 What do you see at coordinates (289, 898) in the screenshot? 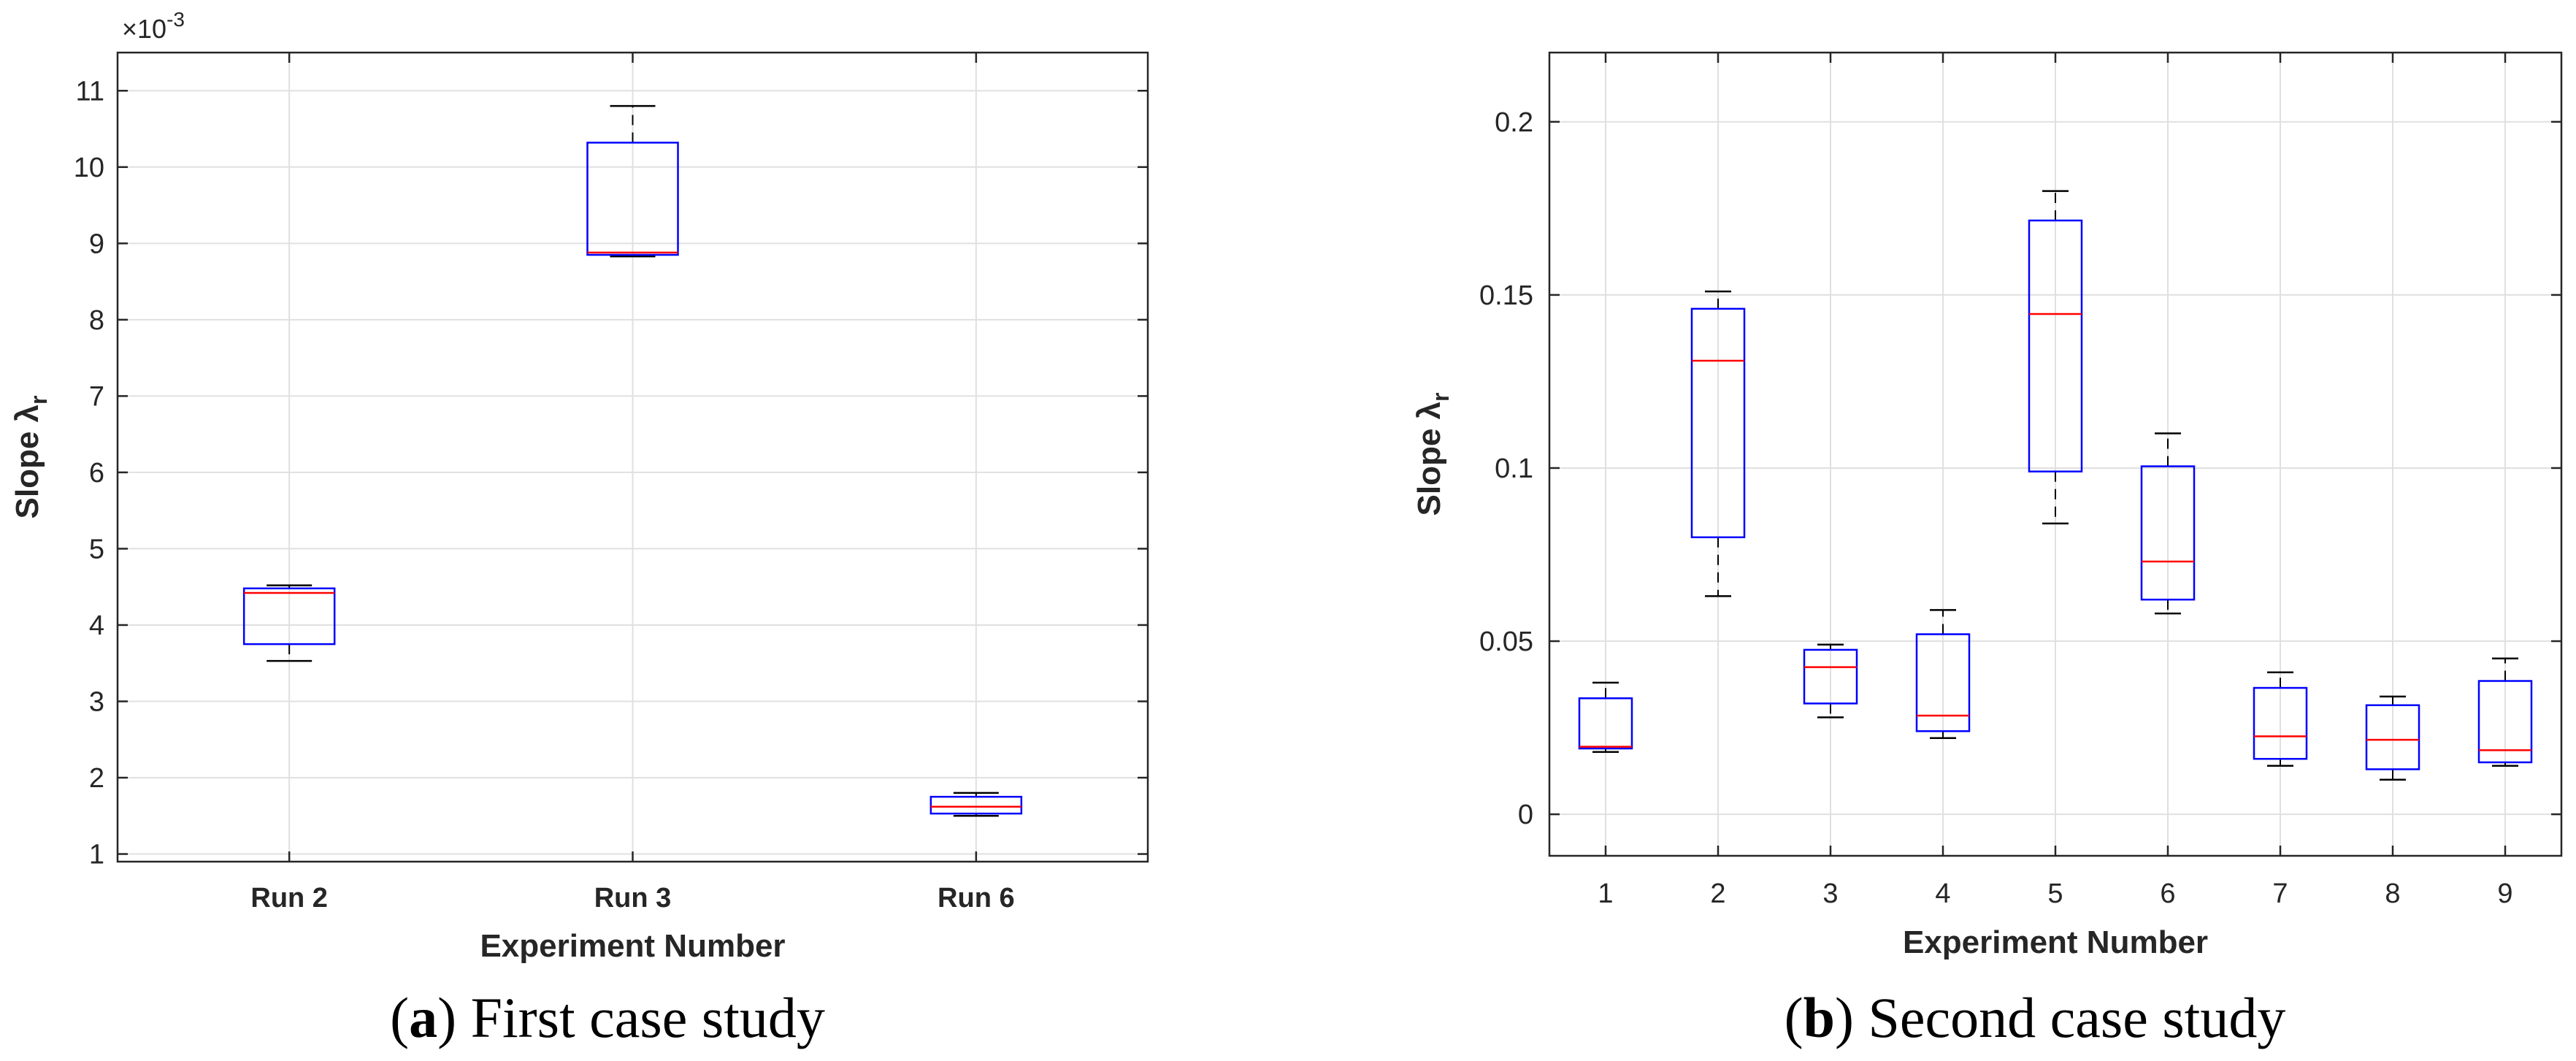
I see `x-tick-label: Run 2` at bounding box center [289, 898].